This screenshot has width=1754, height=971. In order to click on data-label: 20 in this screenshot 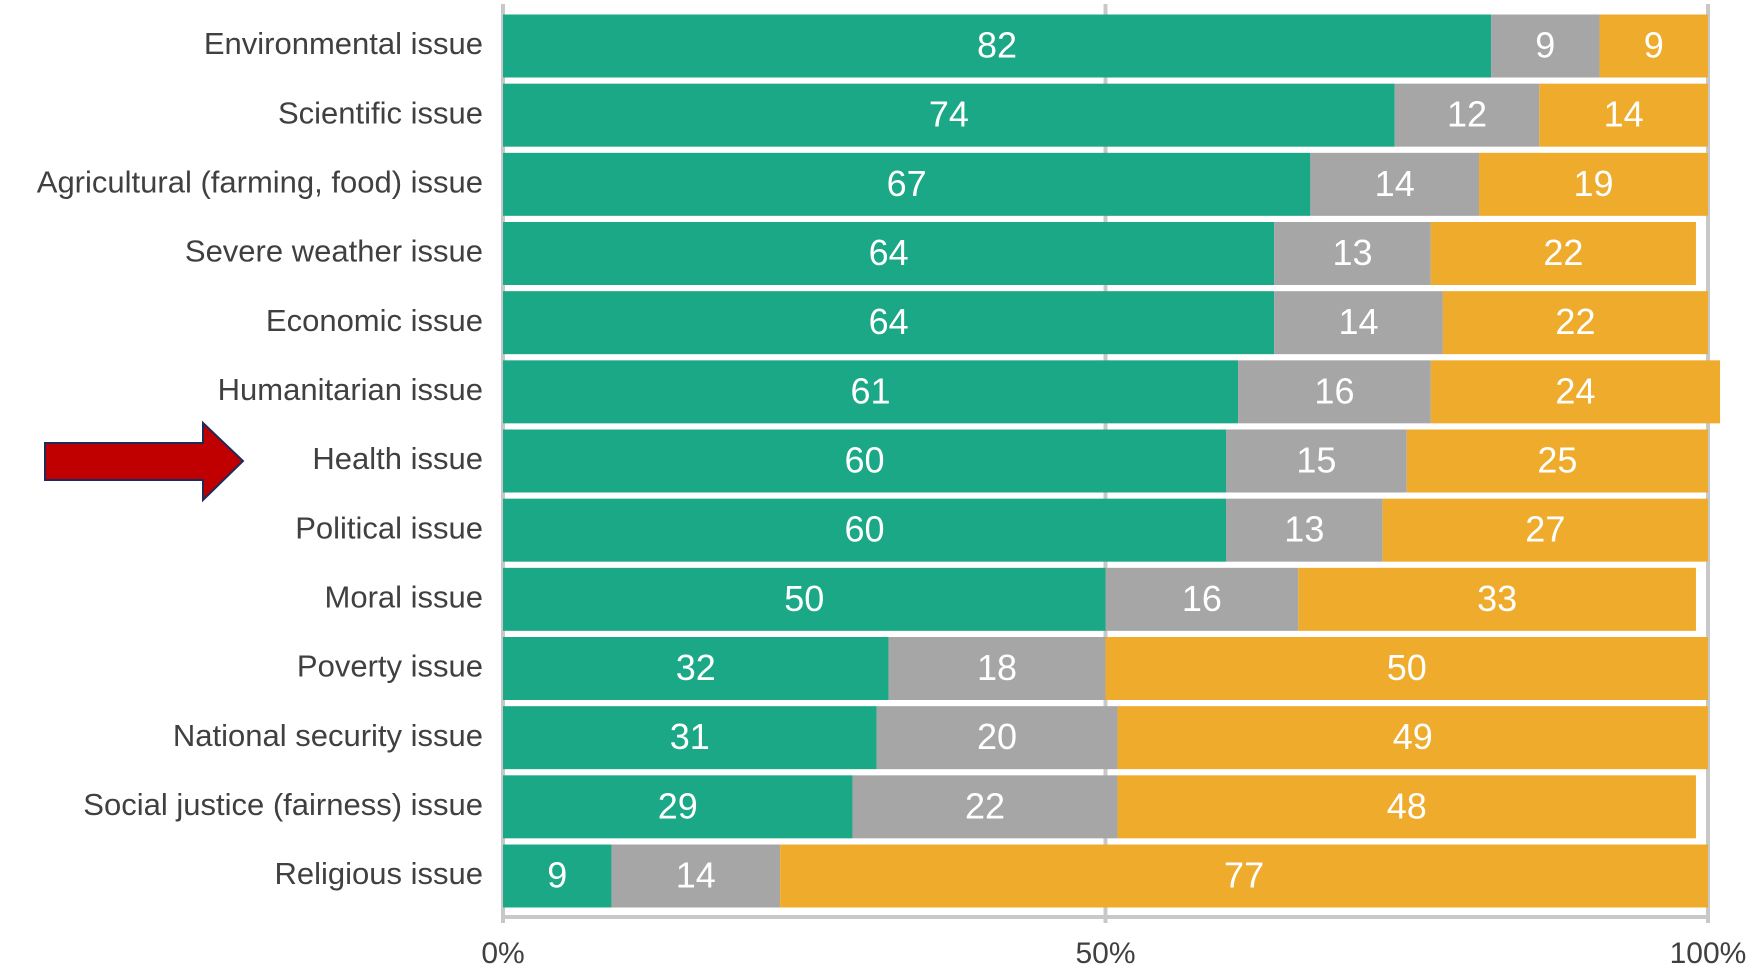, I will do `click(997, 736)`.